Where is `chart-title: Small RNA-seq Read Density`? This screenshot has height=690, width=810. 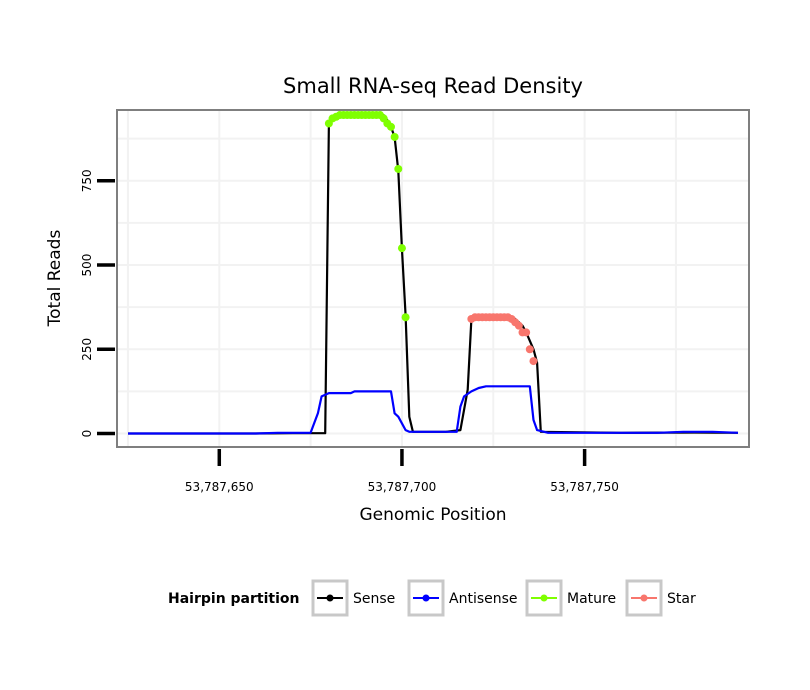
chart-title: Small RNA-seq Read Density is located at coordinates (433, 86).